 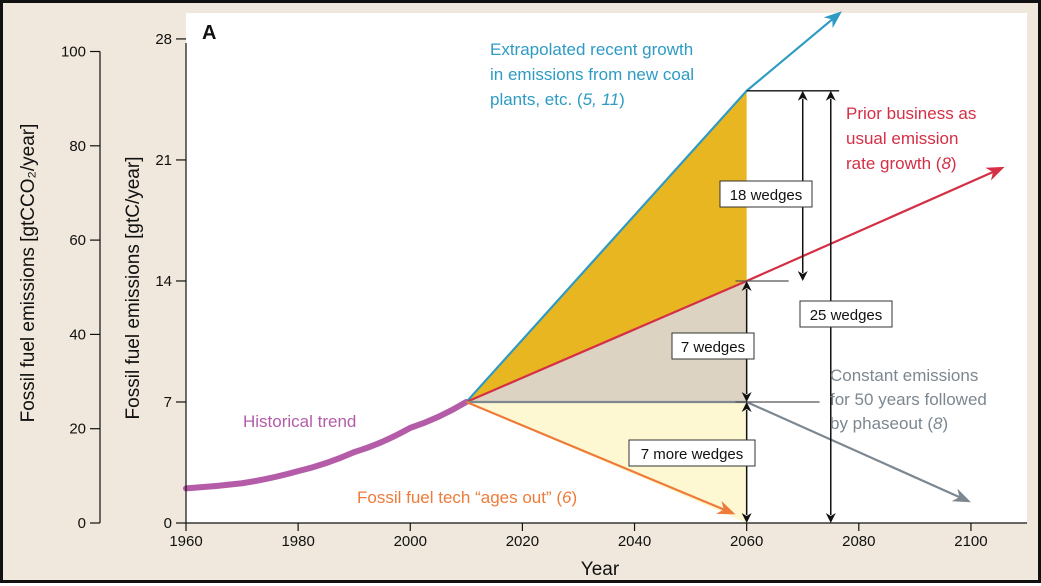 What do you see at coordinates (467, 497) in the screenshot?
I see `ages-out-label-line: Fossil fuel tech “ages out” (6)` at bounding box center [467, 497].